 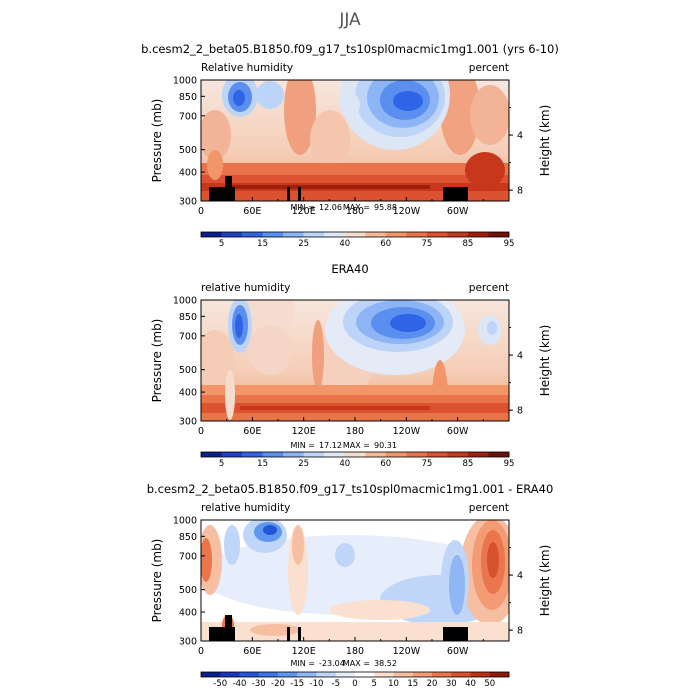 What do you see at coordinates (385, 445) in the screenshot?
I see `max-value: 90.31` at bounding box center [385, 445].